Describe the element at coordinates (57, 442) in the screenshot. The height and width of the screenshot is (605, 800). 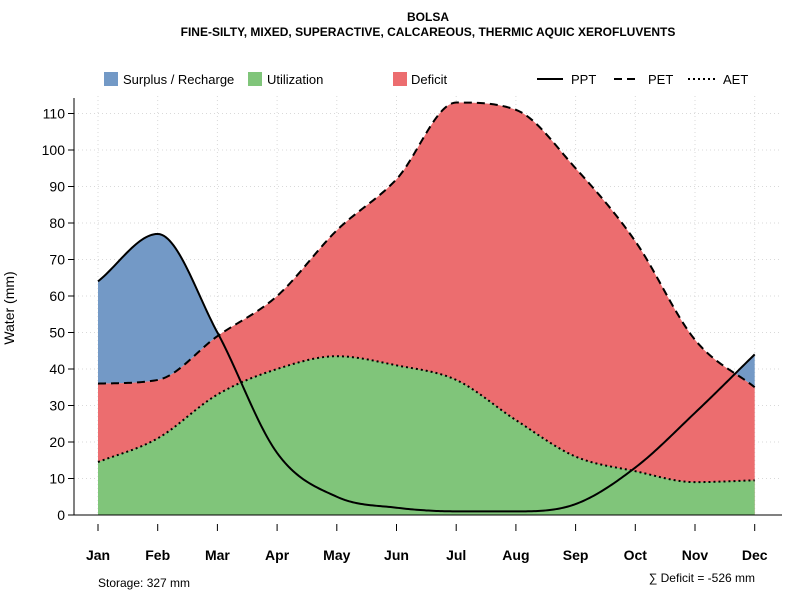
I see `y-tick-label-2: 20` at that location.